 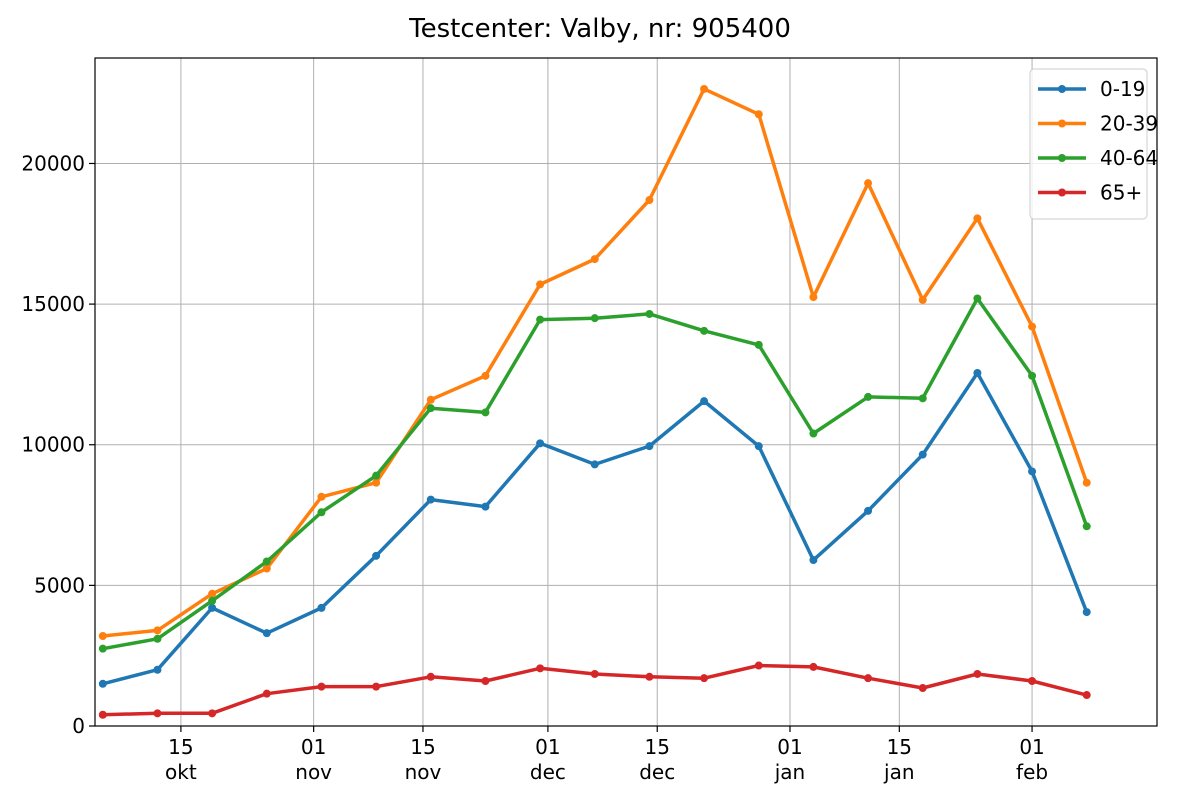 I want to click on legend: 0-19 20-39 40-64 65+, so click(x=1093, y=144).